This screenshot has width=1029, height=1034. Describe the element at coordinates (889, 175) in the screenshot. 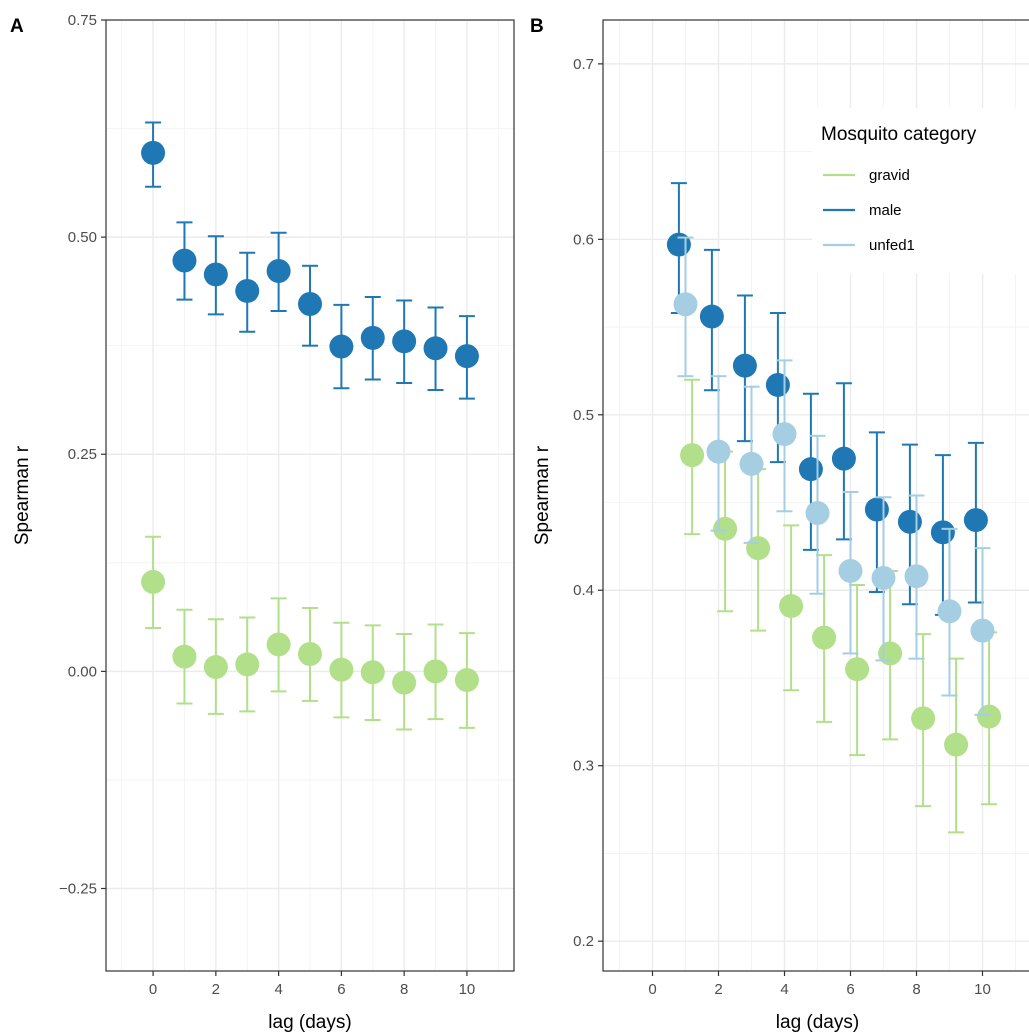

I see `legend-label-gravid: gravid` at that location.